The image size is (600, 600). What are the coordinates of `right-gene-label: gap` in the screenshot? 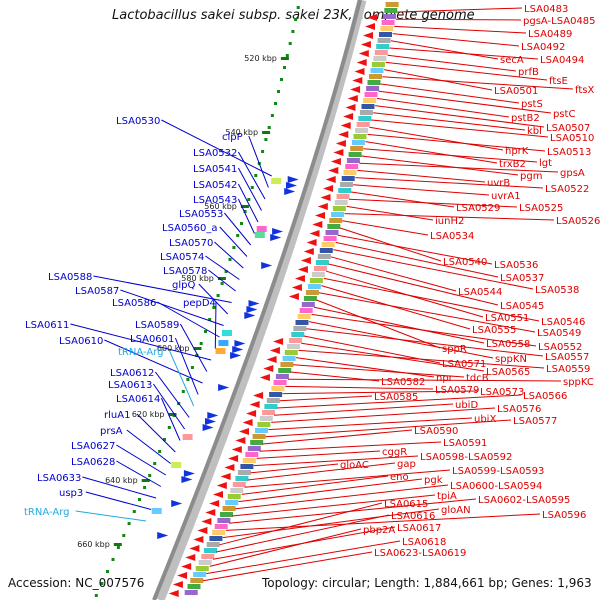 It's located at (406, 464).